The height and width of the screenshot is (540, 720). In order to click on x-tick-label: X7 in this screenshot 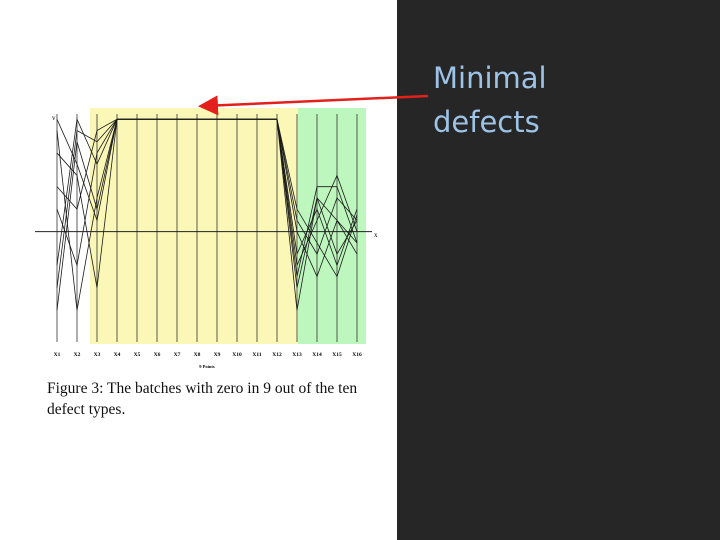, I will do `click(177, 355)`.